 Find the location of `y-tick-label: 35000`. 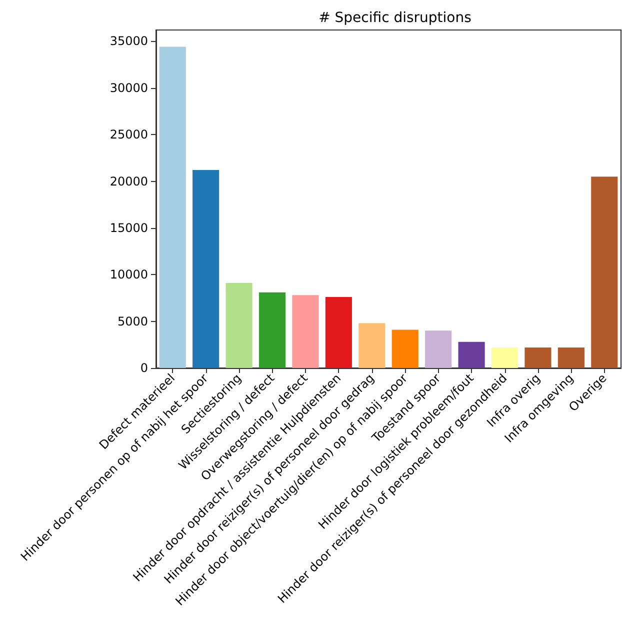

y-tick-label: 35000 is located at coordinates (129, 41).